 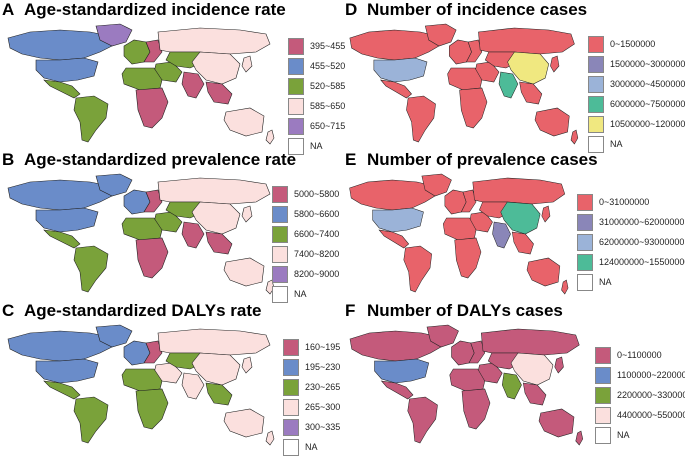 What do you see at coordinates (351, 9) in the screenshot?
I see `panel-letter: D` at bounding box center [351, 9].